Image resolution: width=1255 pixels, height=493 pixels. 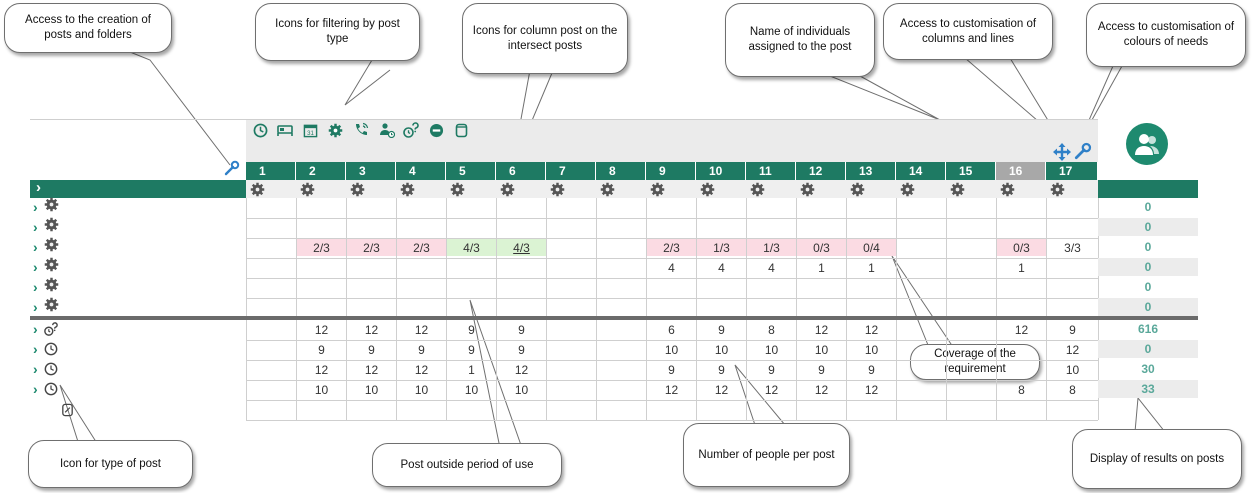 What do you see at coordinates (621, 171) in the screenshot?
I see `column-header: 8` at bounding box center [621, 171].